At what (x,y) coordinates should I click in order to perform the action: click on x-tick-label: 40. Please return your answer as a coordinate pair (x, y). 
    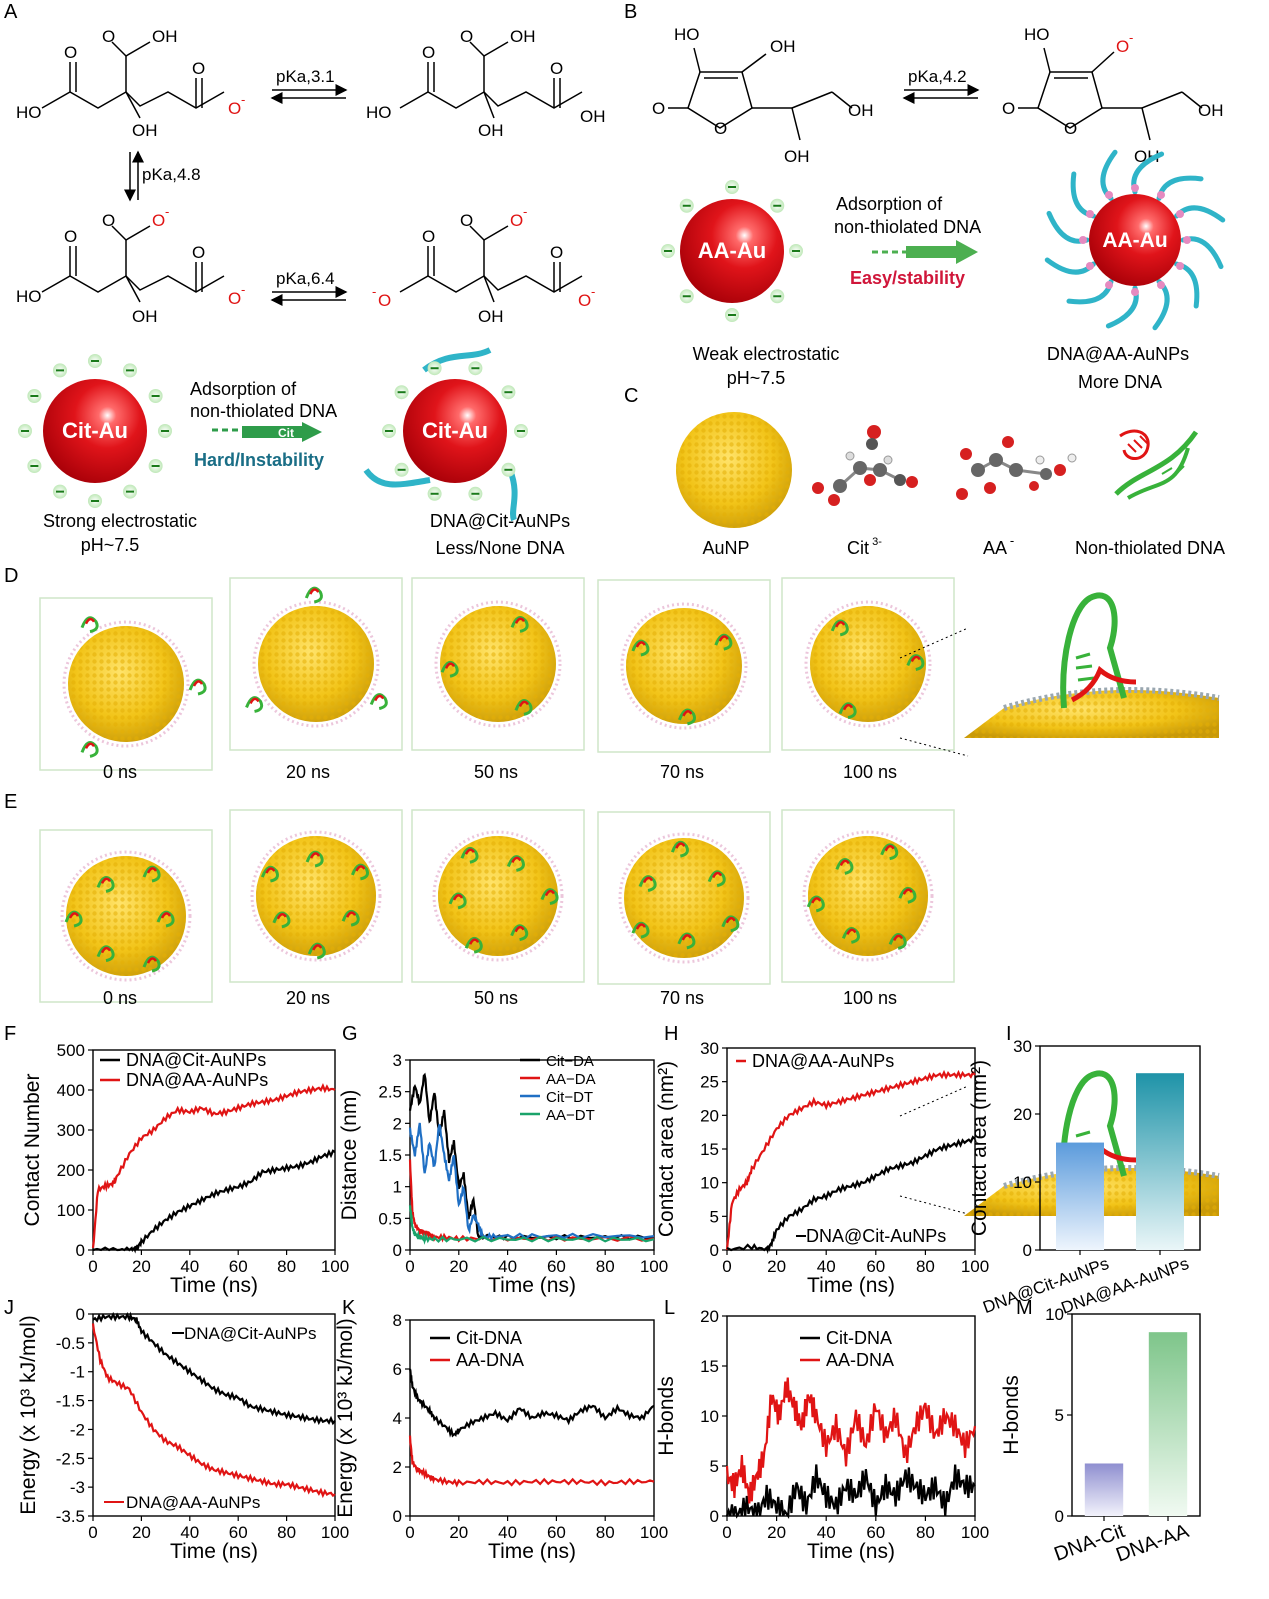
    Looking at the image, I should click on (507, 1266).